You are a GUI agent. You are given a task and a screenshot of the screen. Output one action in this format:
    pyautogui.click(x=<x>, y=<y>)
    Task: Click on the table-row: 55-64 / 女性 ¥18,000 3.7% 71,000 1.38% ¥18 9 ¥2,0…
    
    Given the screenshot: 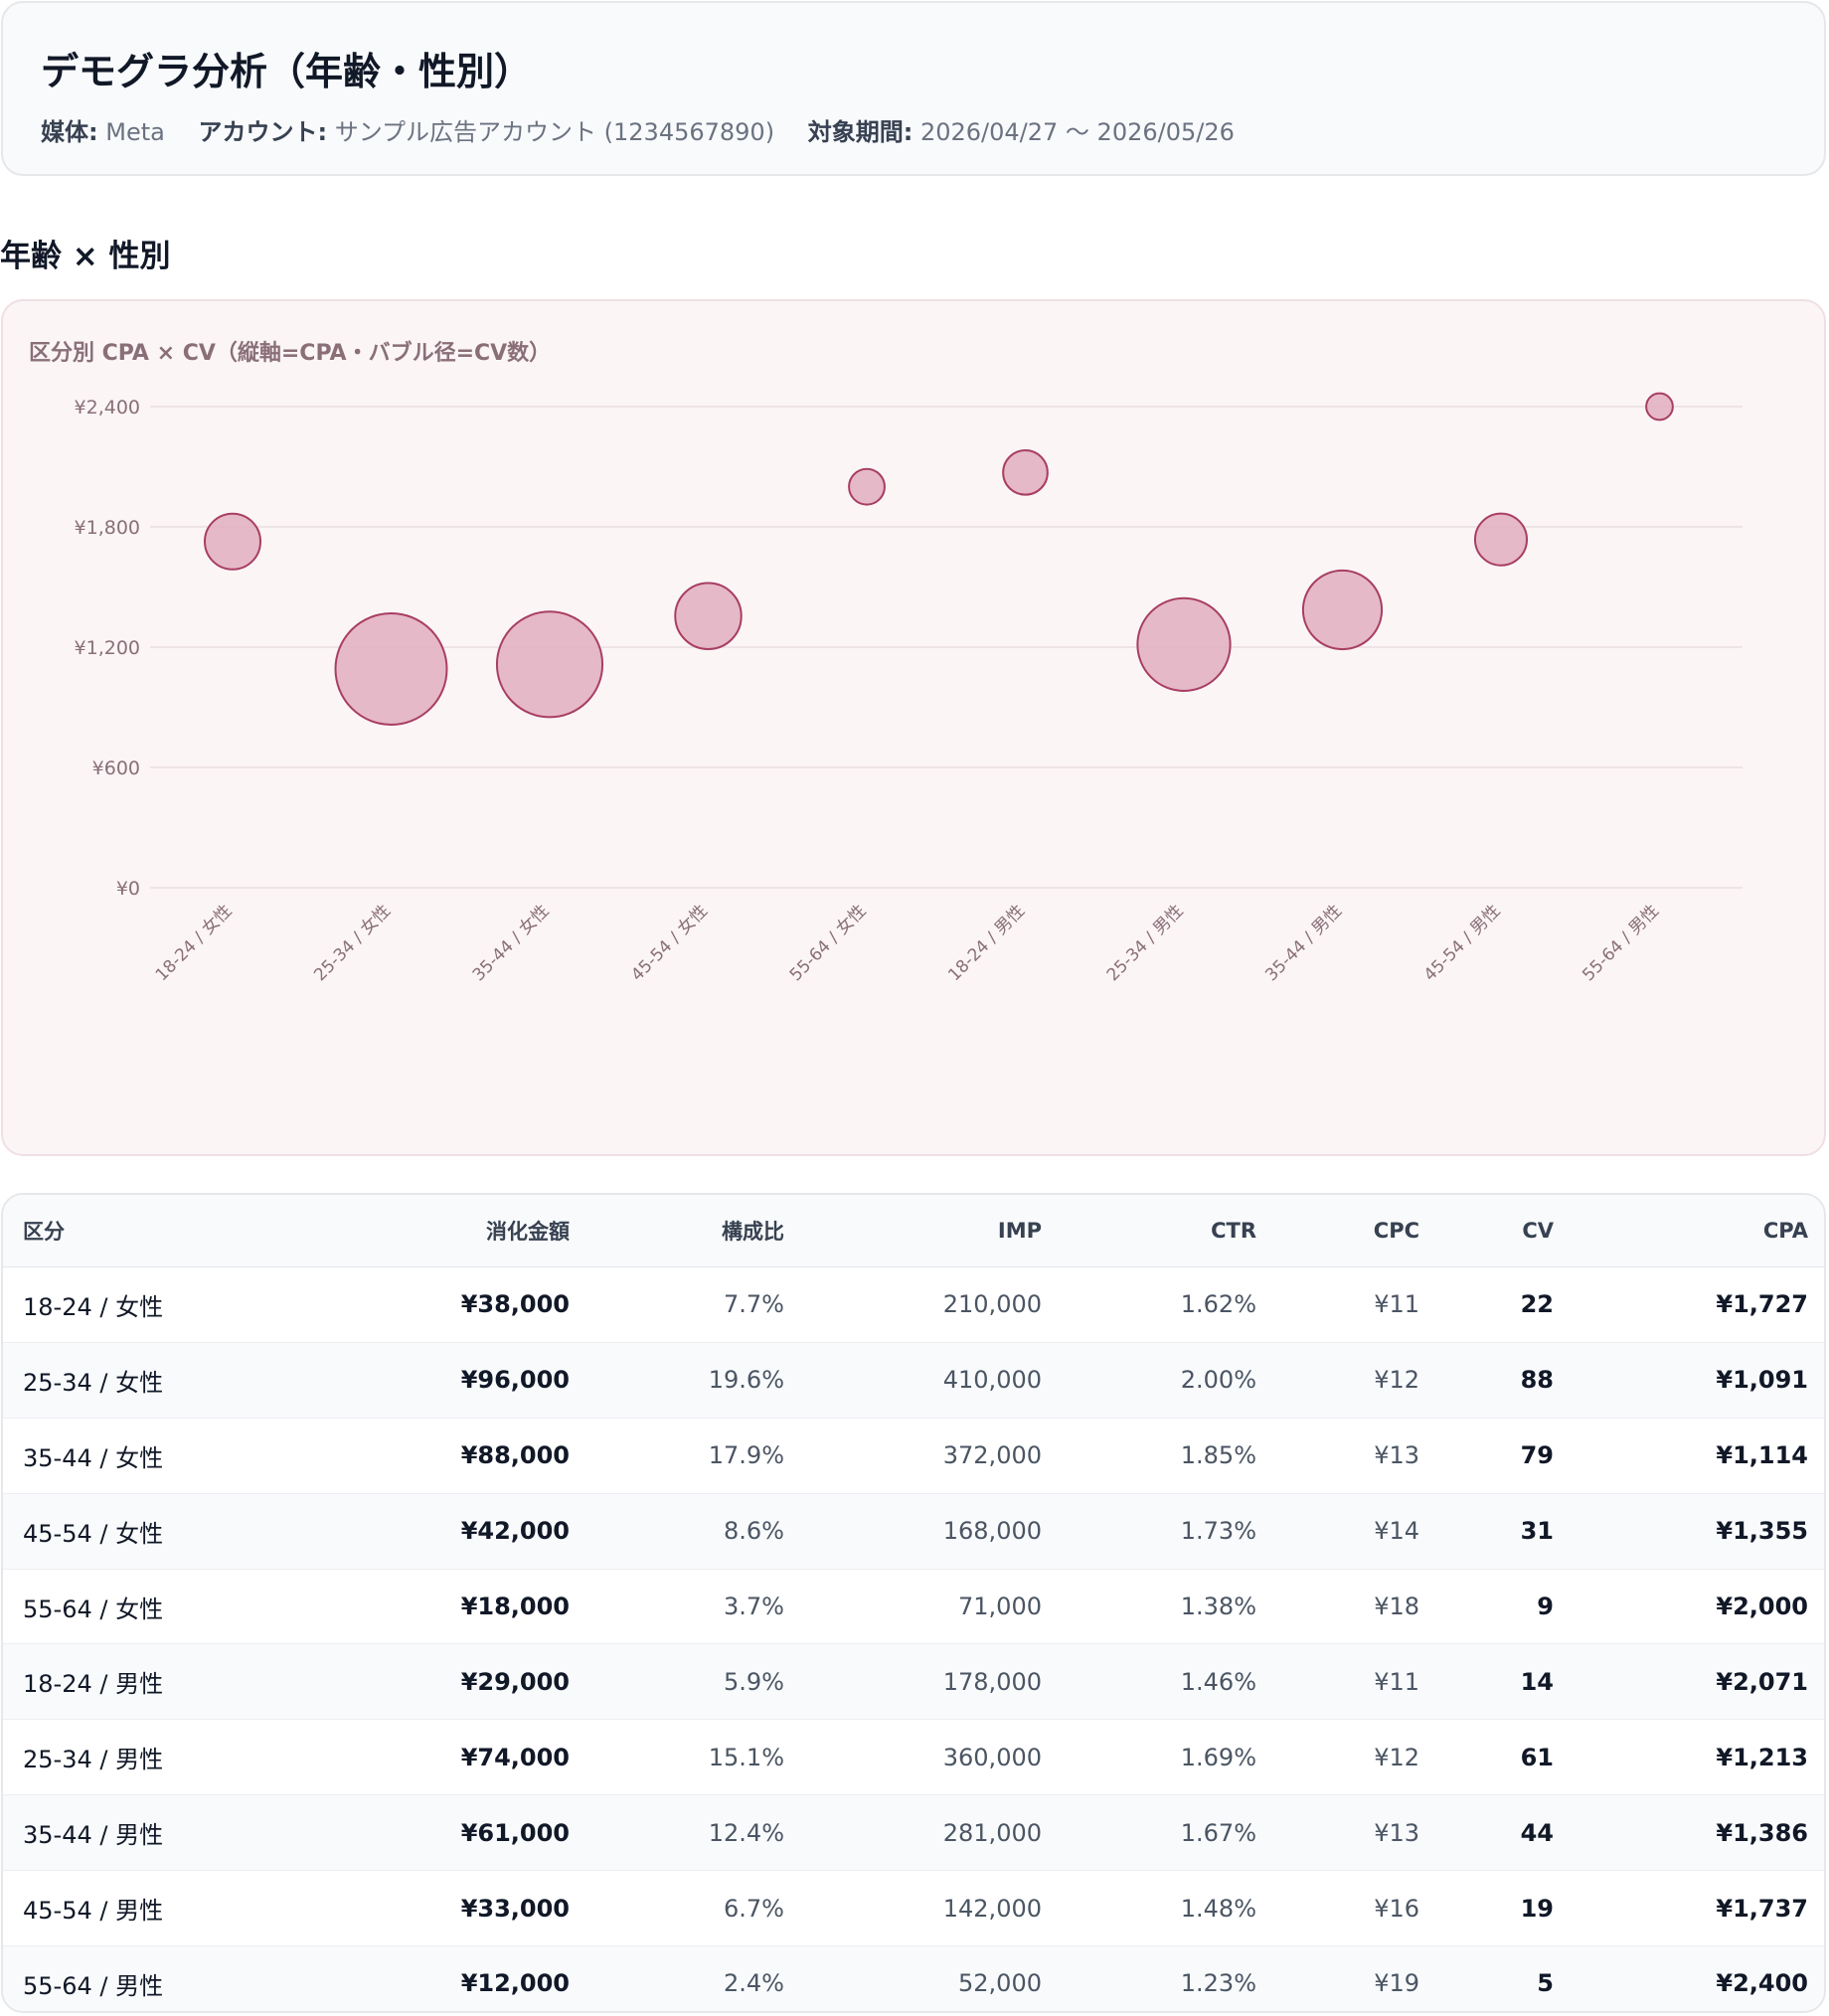 What is the action you would take?
    pyautogui.click(x=914, y=1607)
    